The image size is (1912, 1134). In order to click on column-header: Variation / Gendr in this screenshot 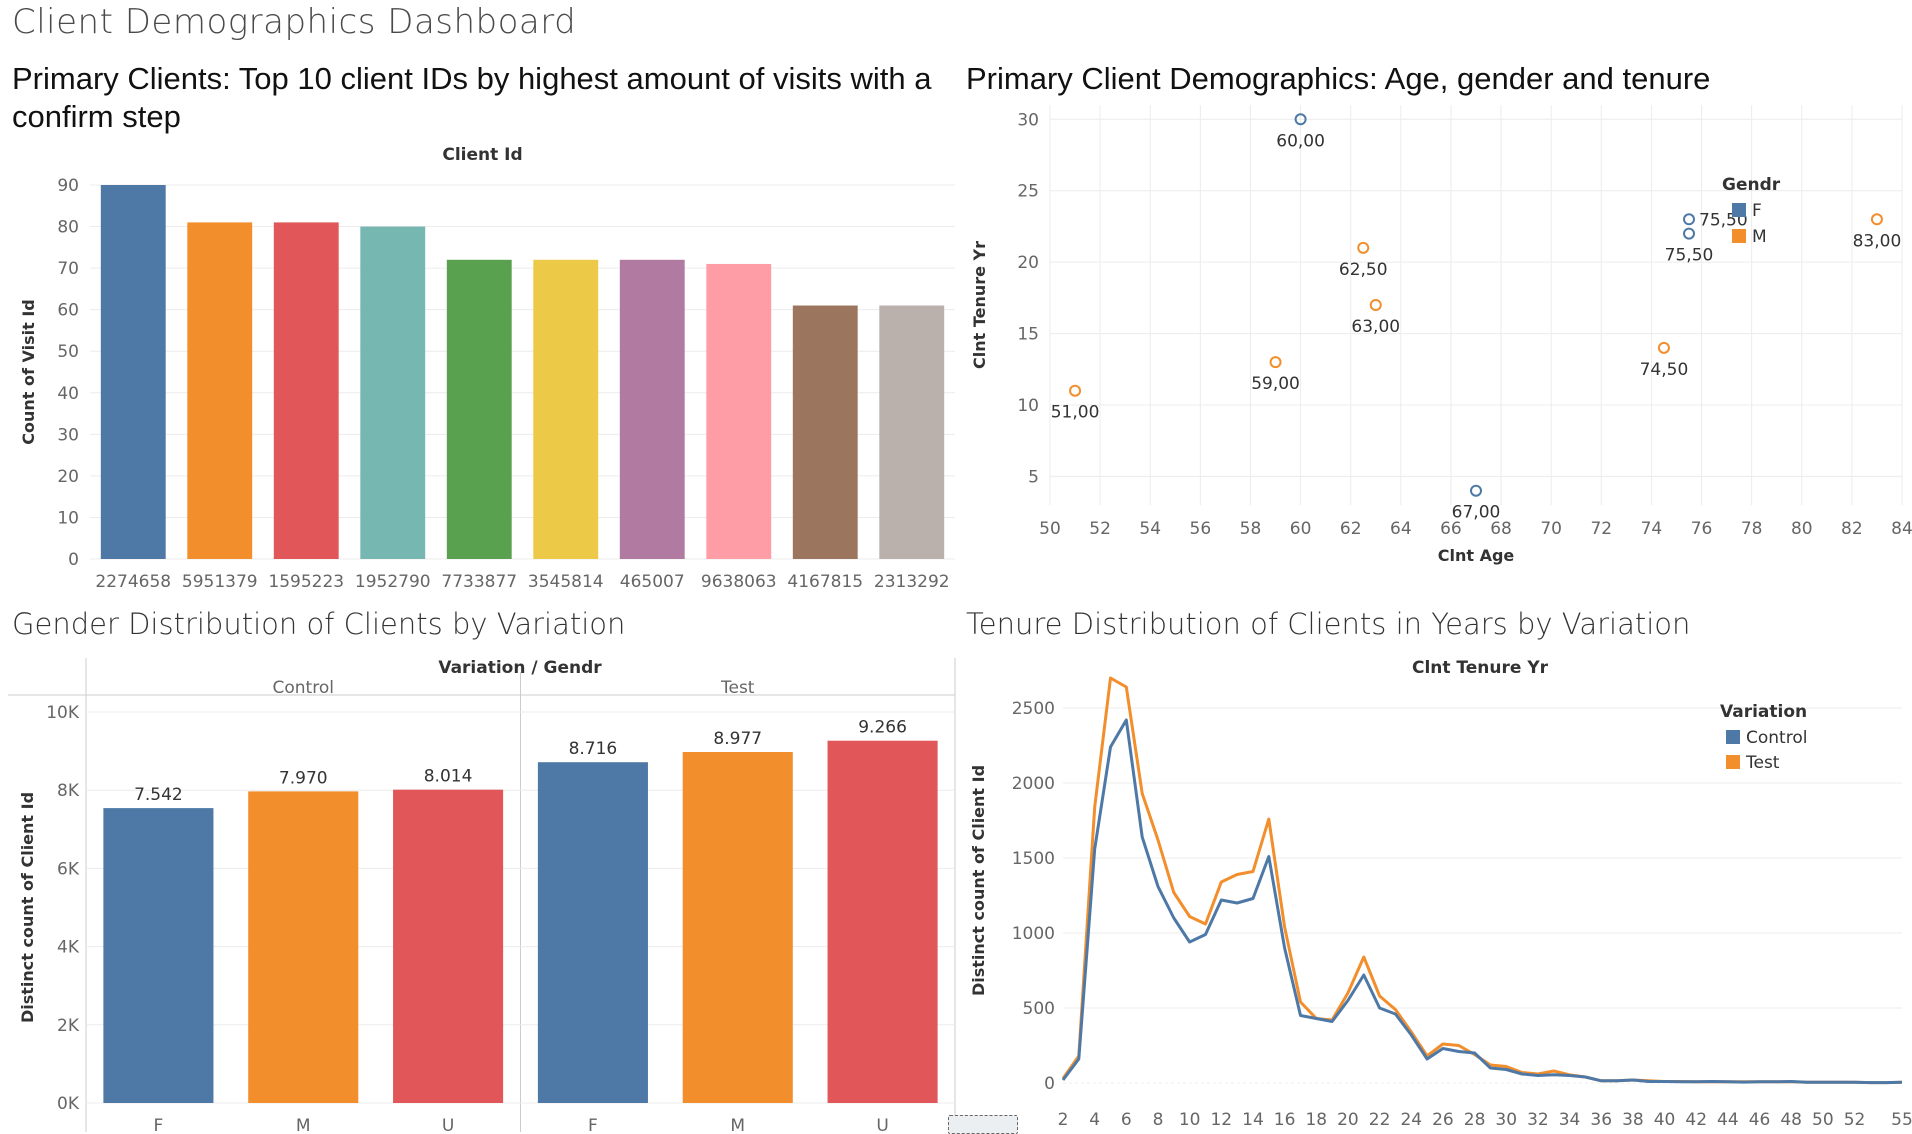, I will do `click(520, 668)`.